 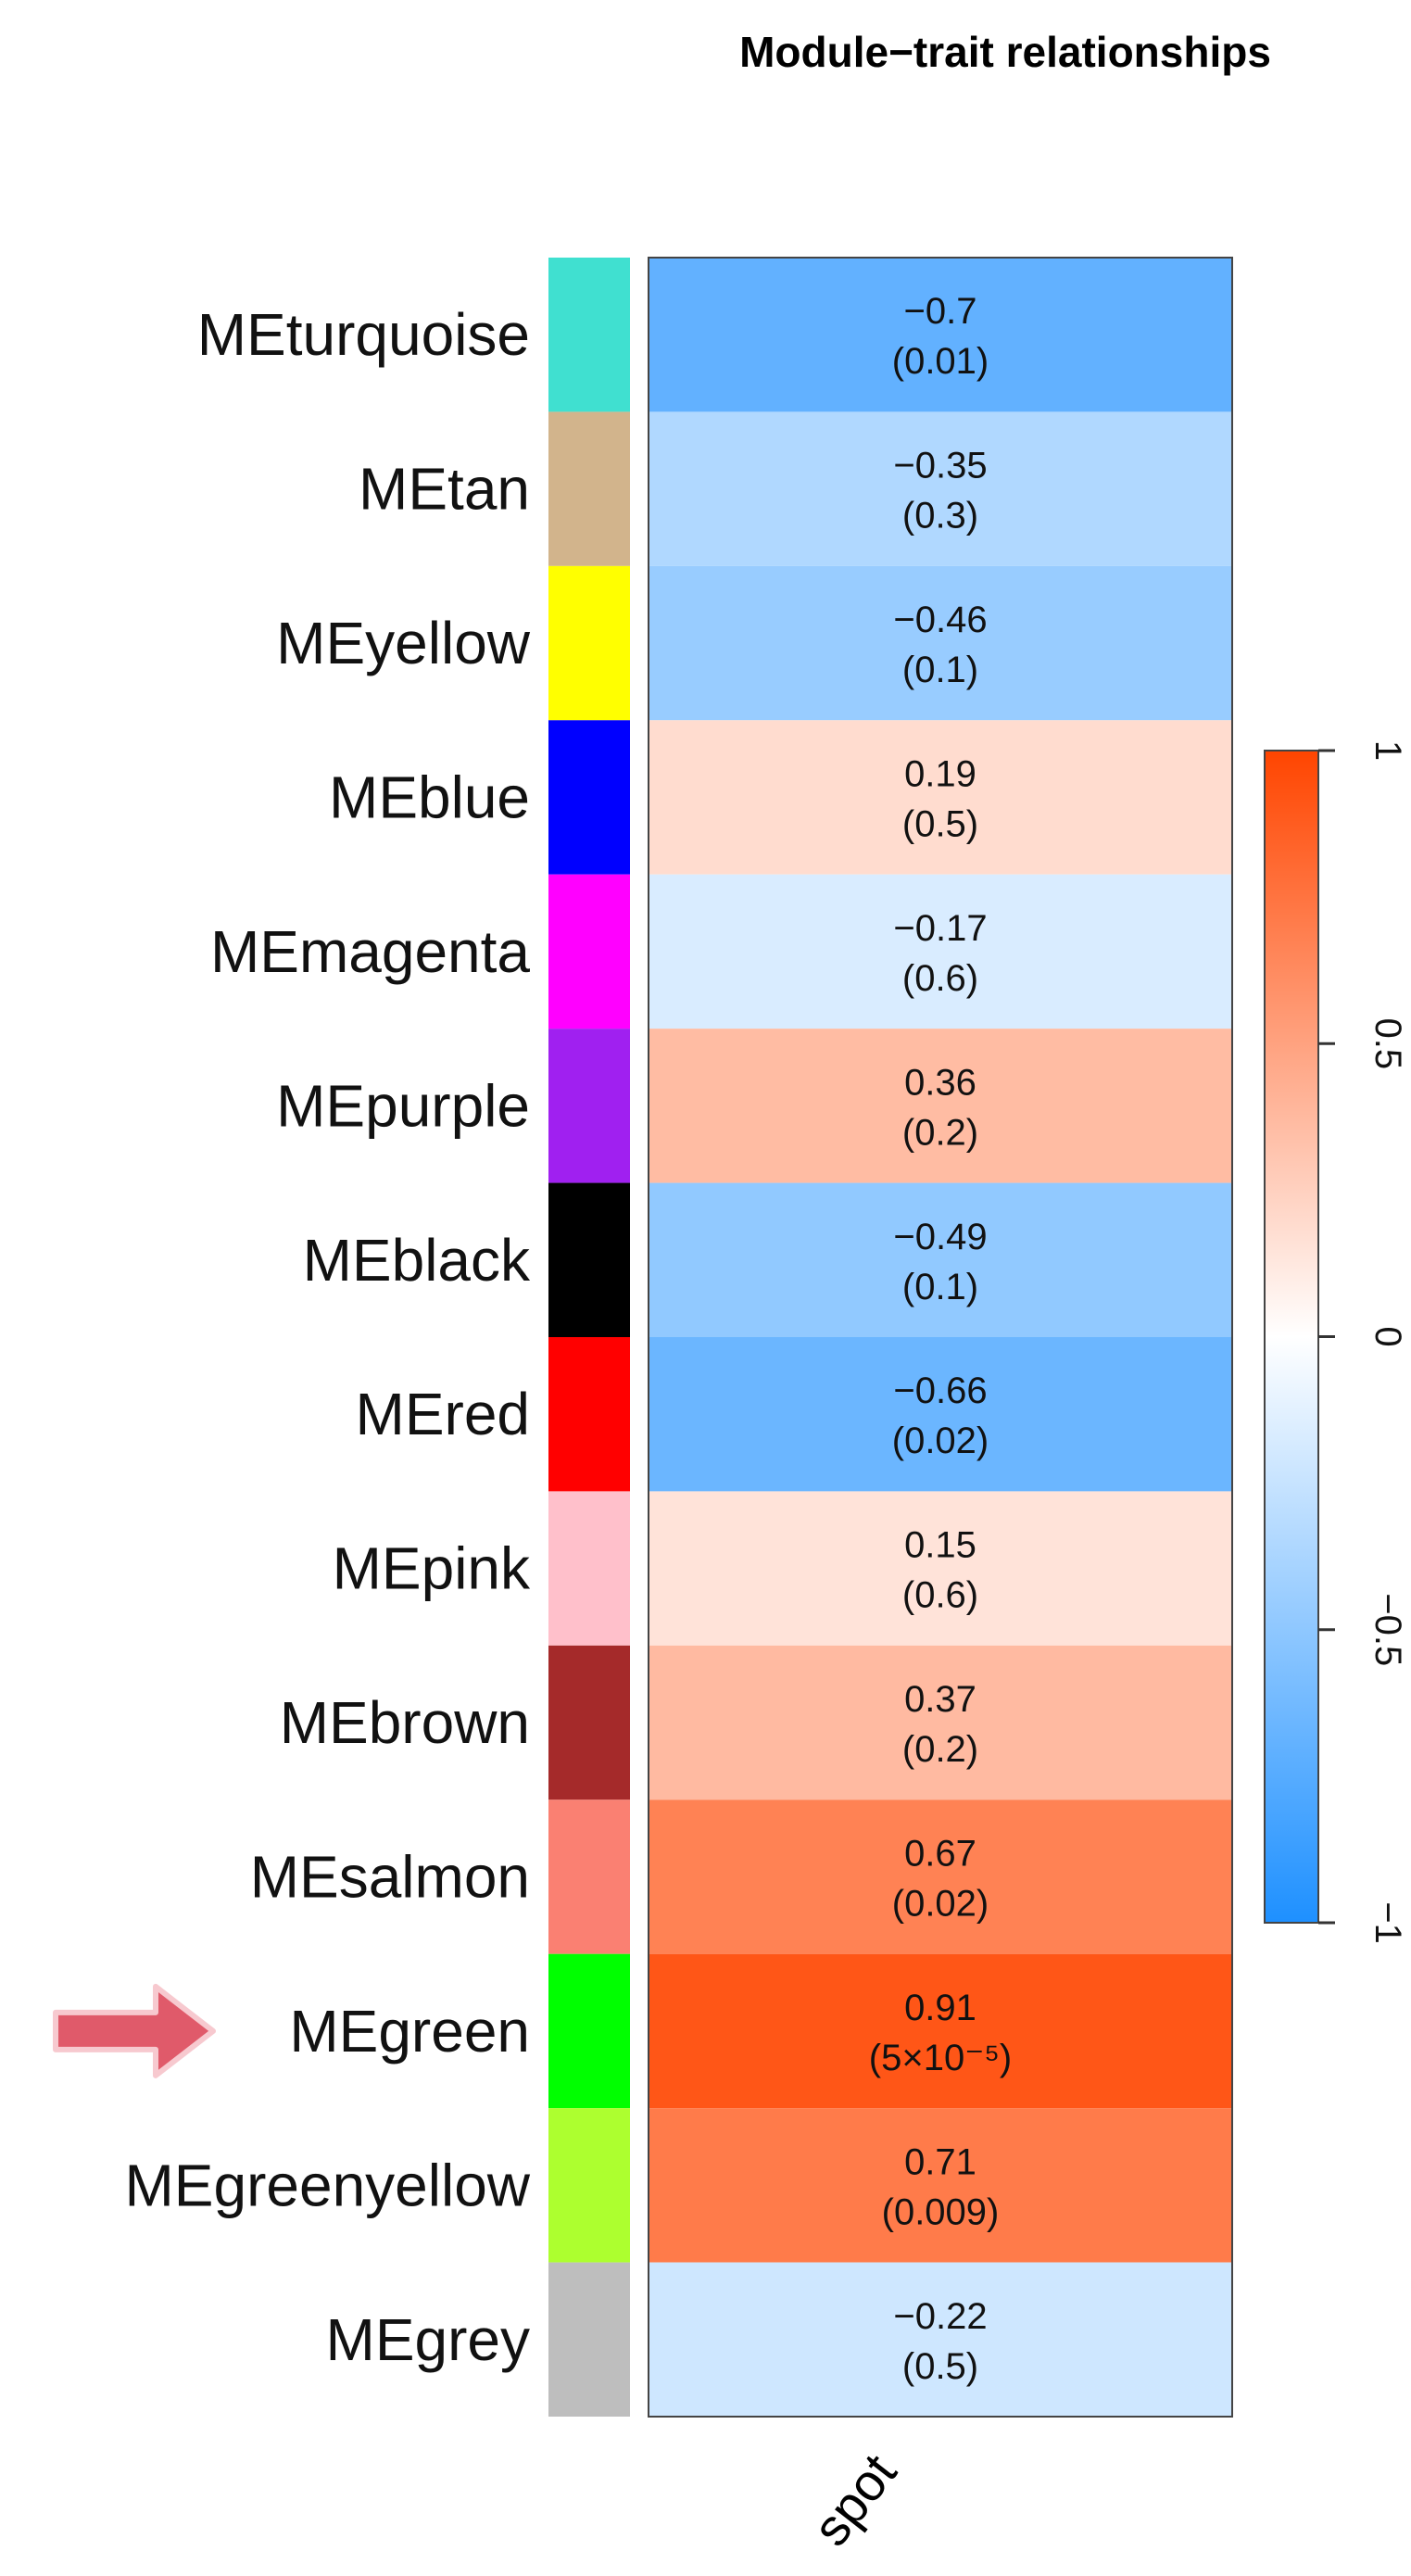 I want to click on row-label: MEtan, so click(x=444, y=489).